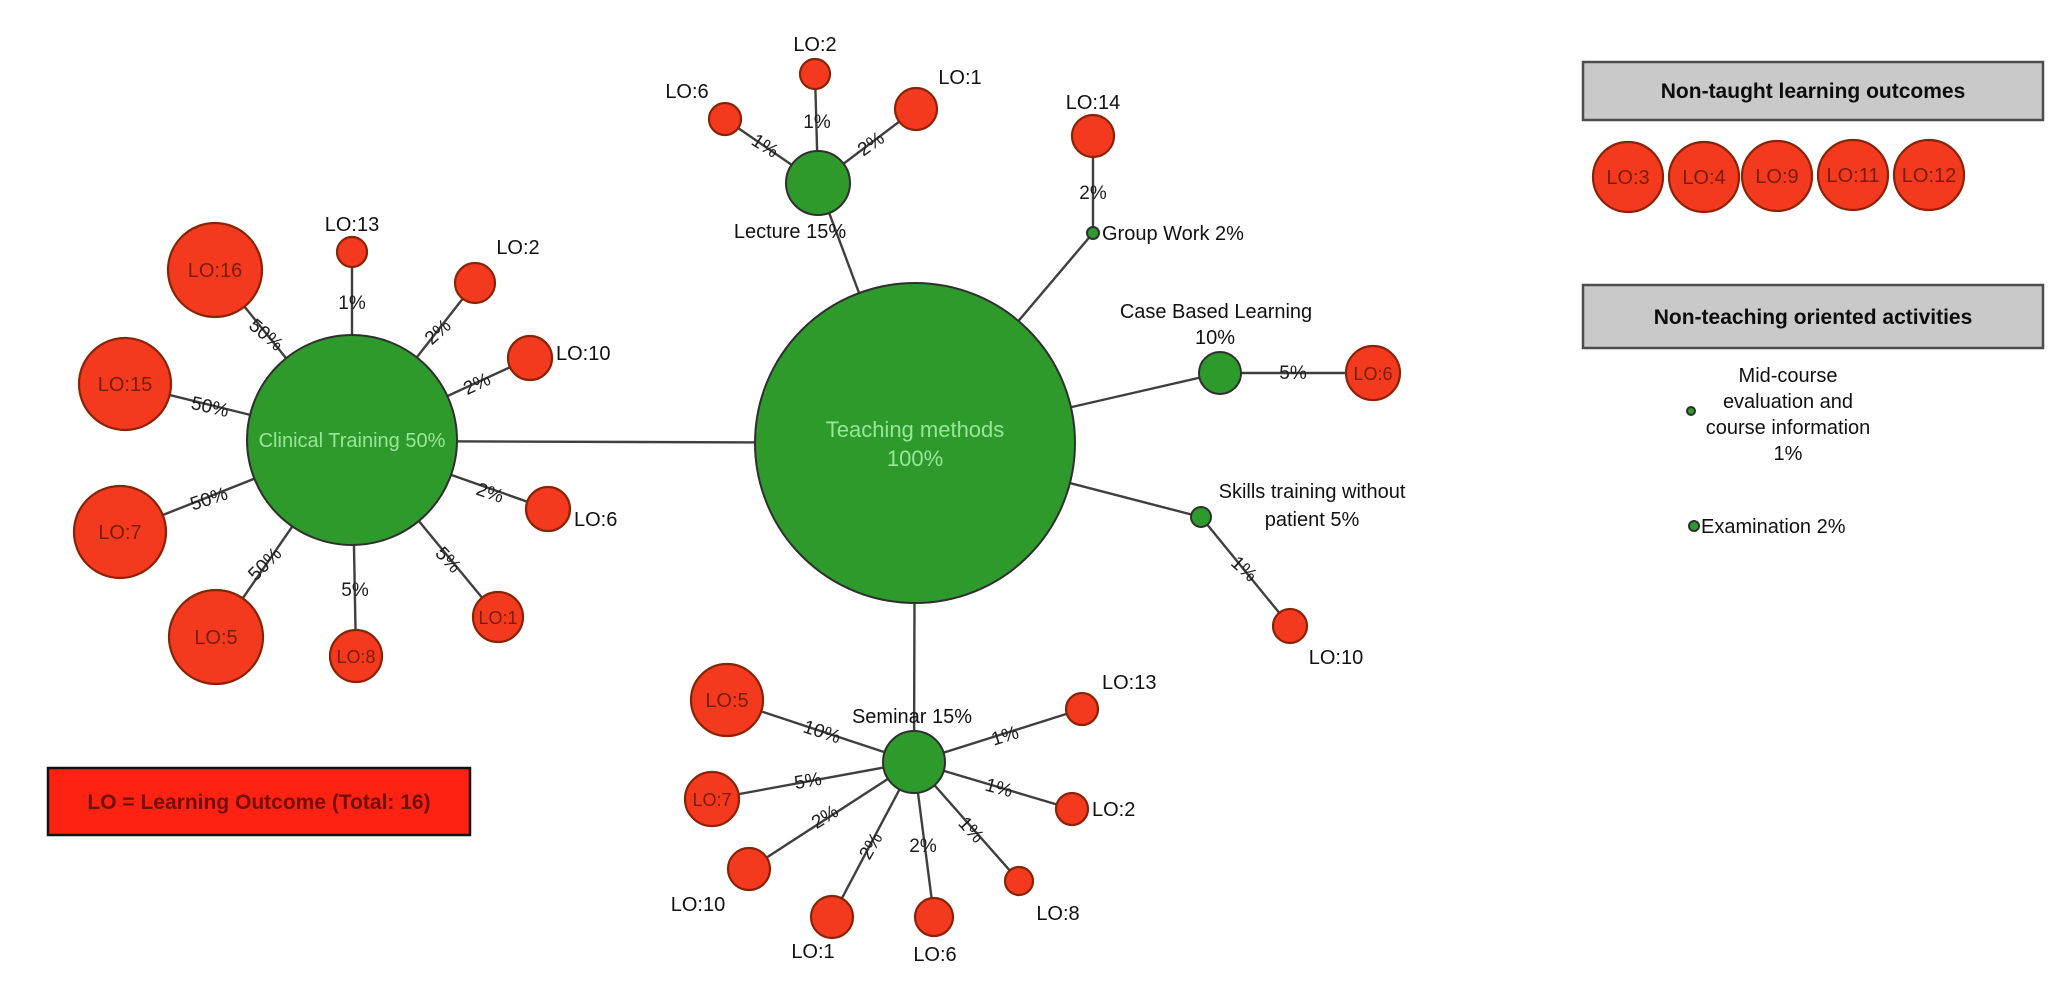 Image resolution: width=2059 pixels, height=1001 pixels. I want to click on pct-clinical-lo6: 2%, so click(489, 493).